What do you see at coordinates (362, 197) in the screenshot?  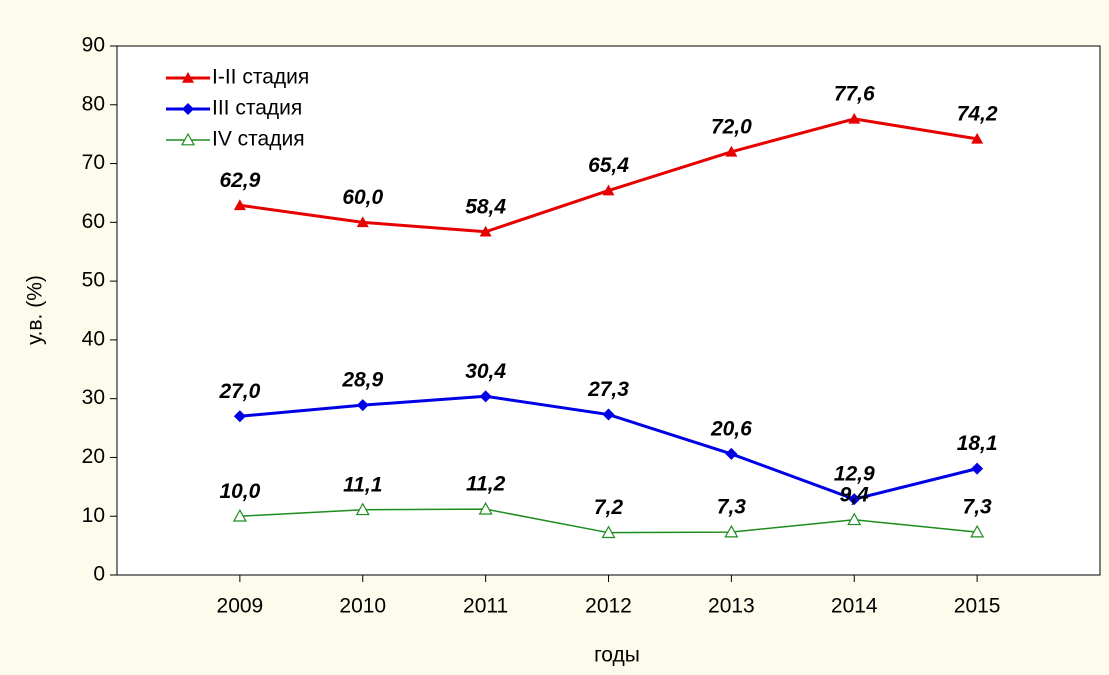 I see `value-label: 60,0` at bounding box center [362, 197].